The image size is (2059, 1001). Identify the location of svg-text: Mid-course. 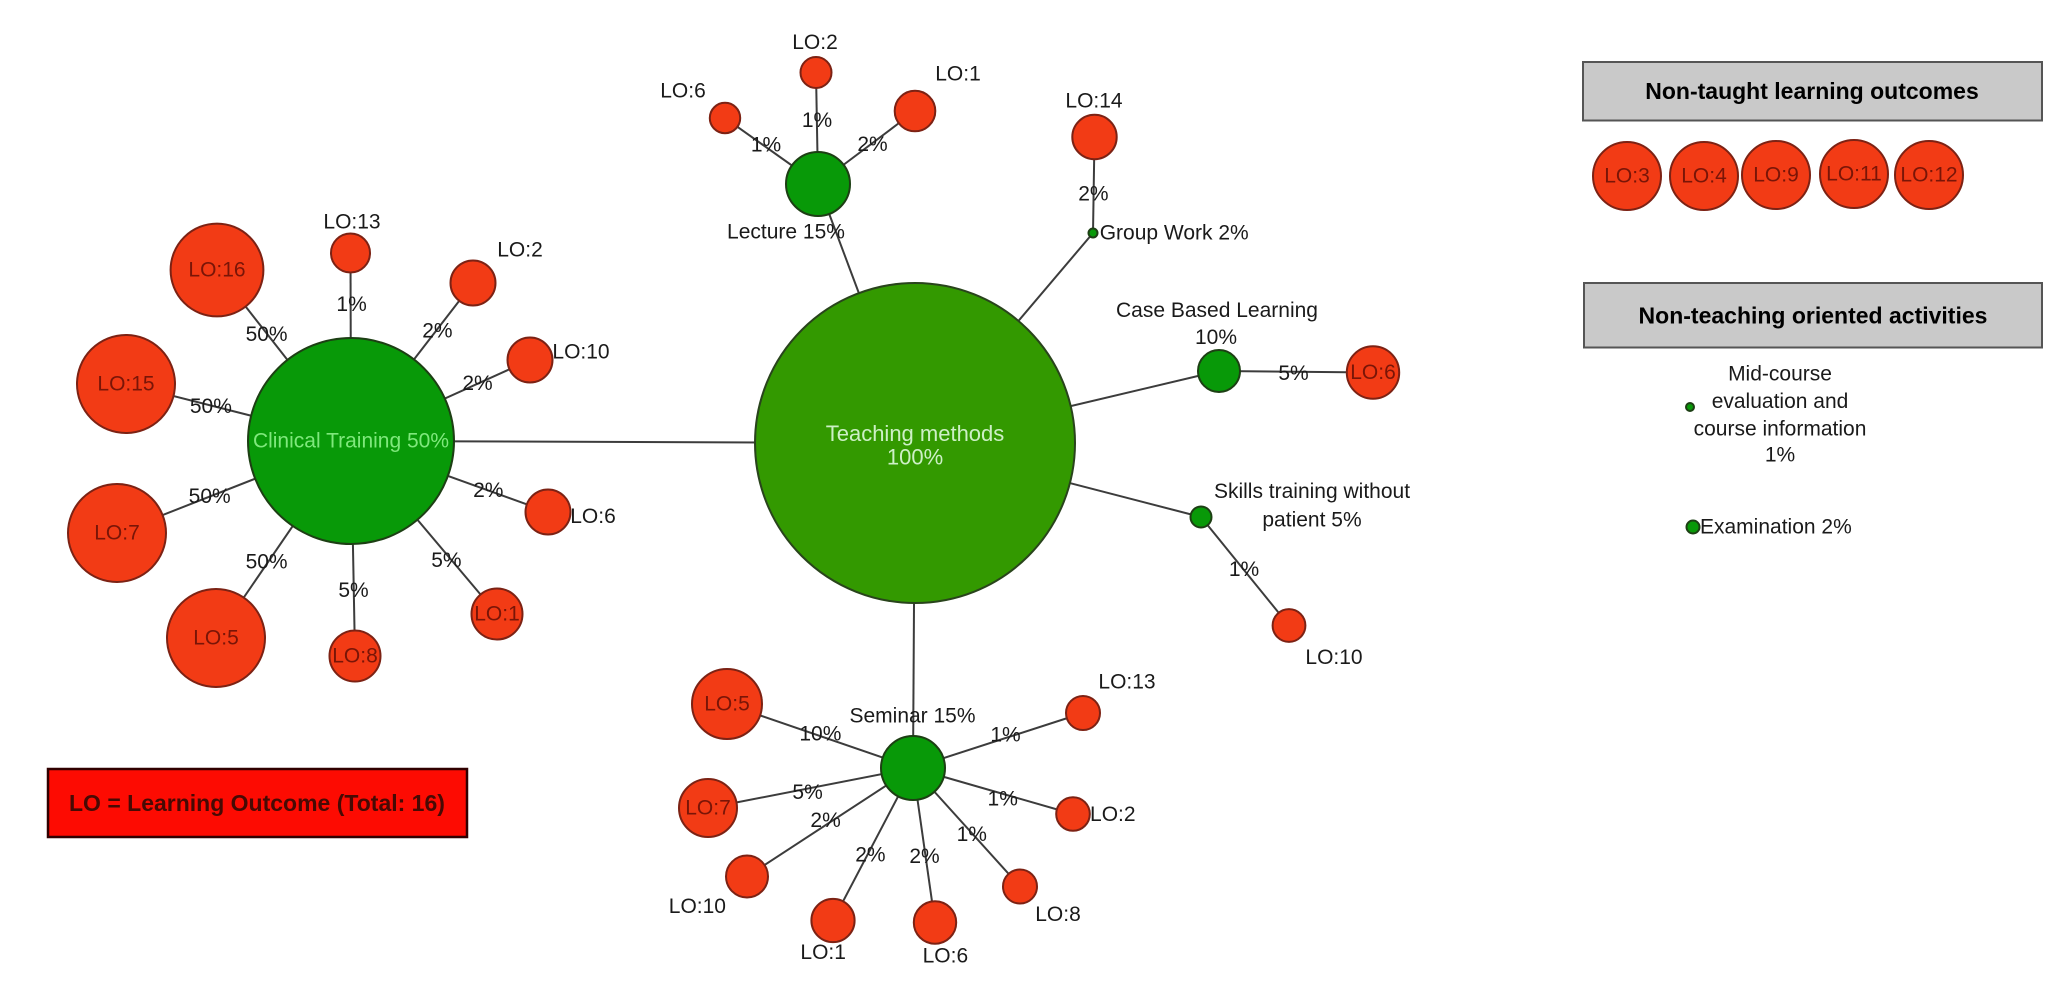
(1780, 374).